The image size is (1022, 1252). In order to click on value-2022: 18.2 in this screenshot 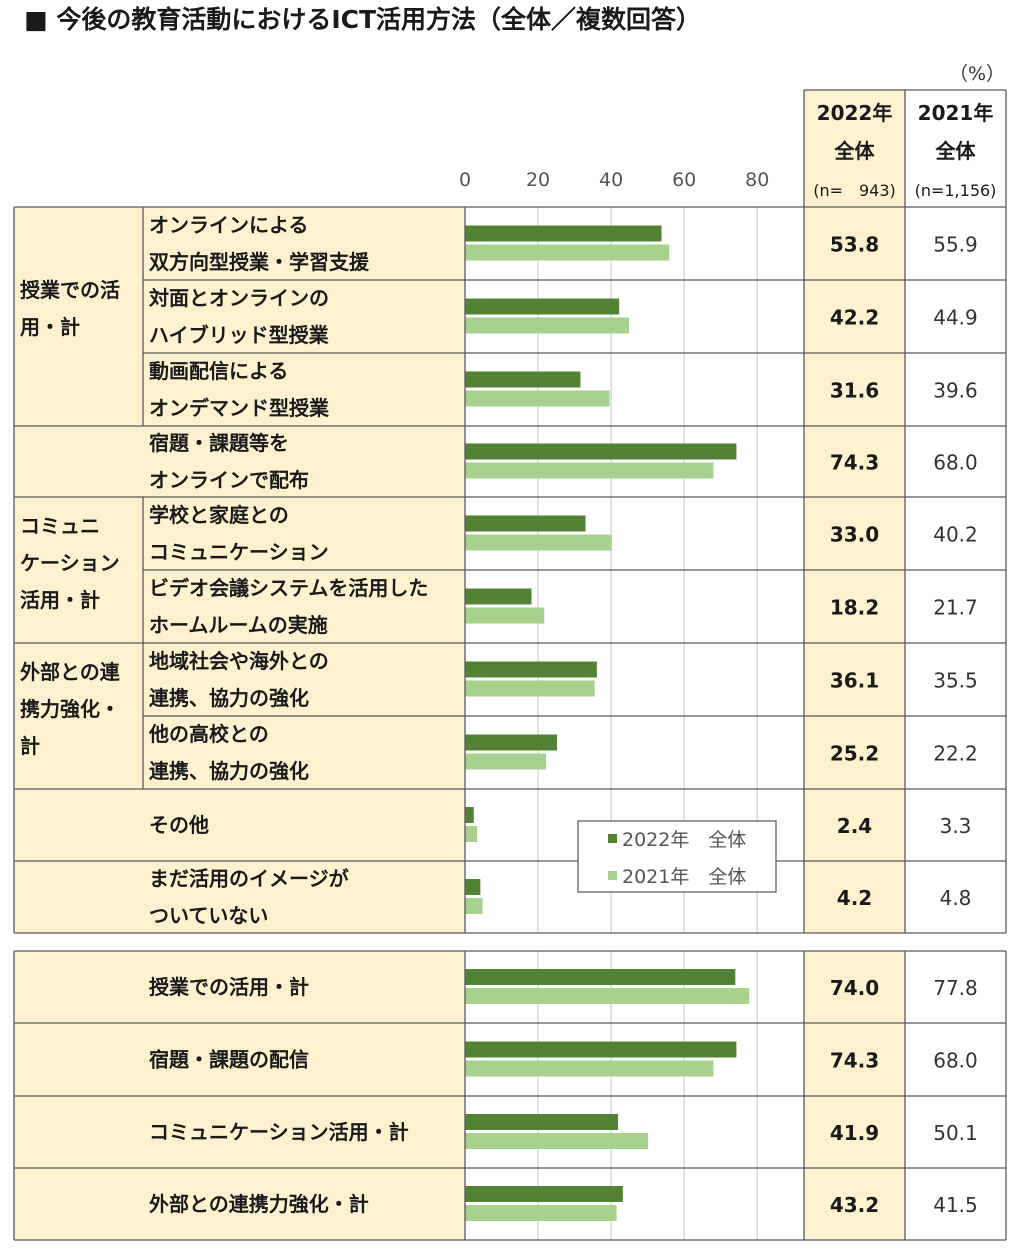, I will do `click(854, 608)`.